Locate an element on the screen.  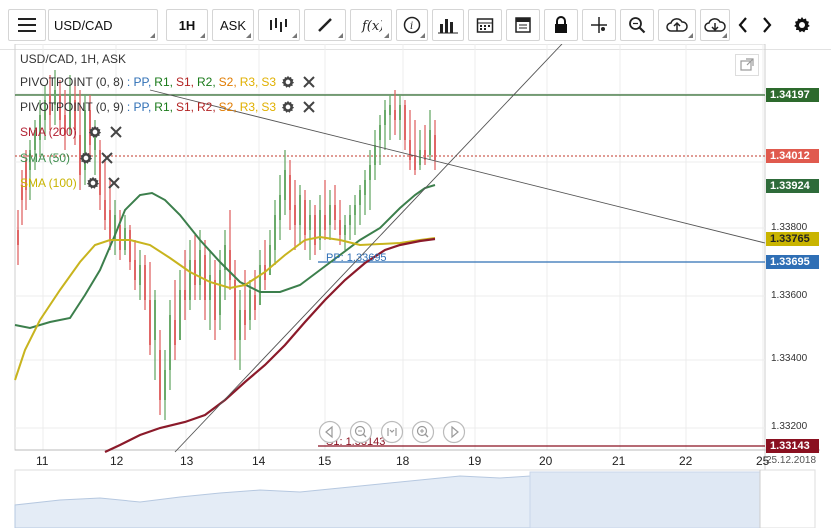
chart-header: USD/CAD, 1H, ASK is located at coordinates (73, 59).